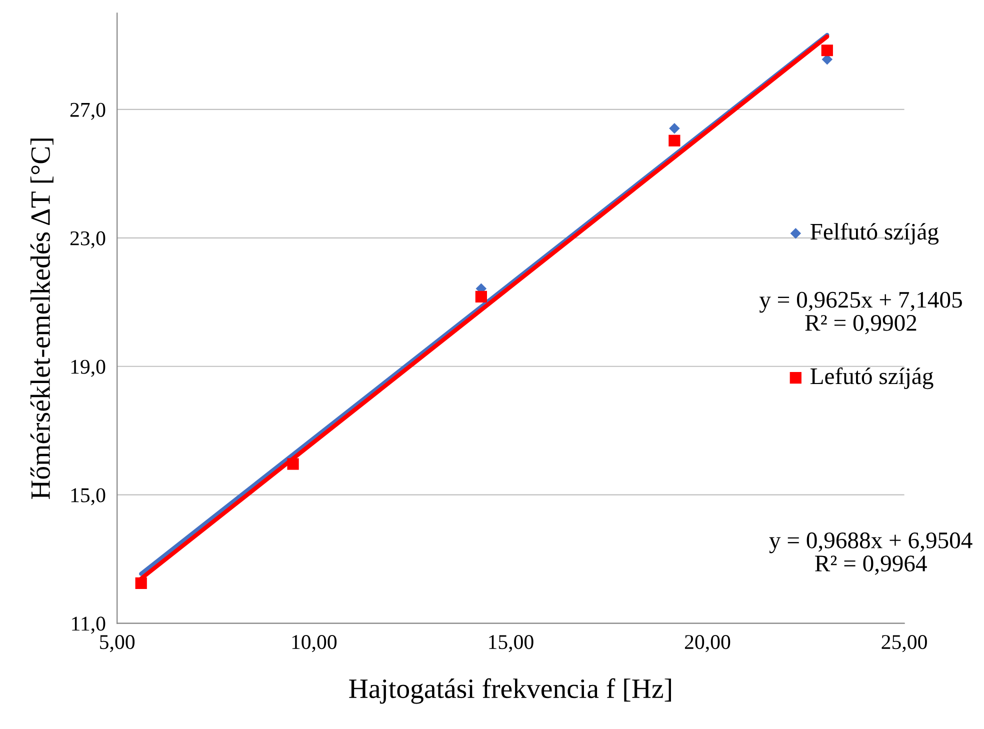 The width and height of the screenshot is (984, 729). I want to click on y-tick-label: 15,0, so click(88, 497).